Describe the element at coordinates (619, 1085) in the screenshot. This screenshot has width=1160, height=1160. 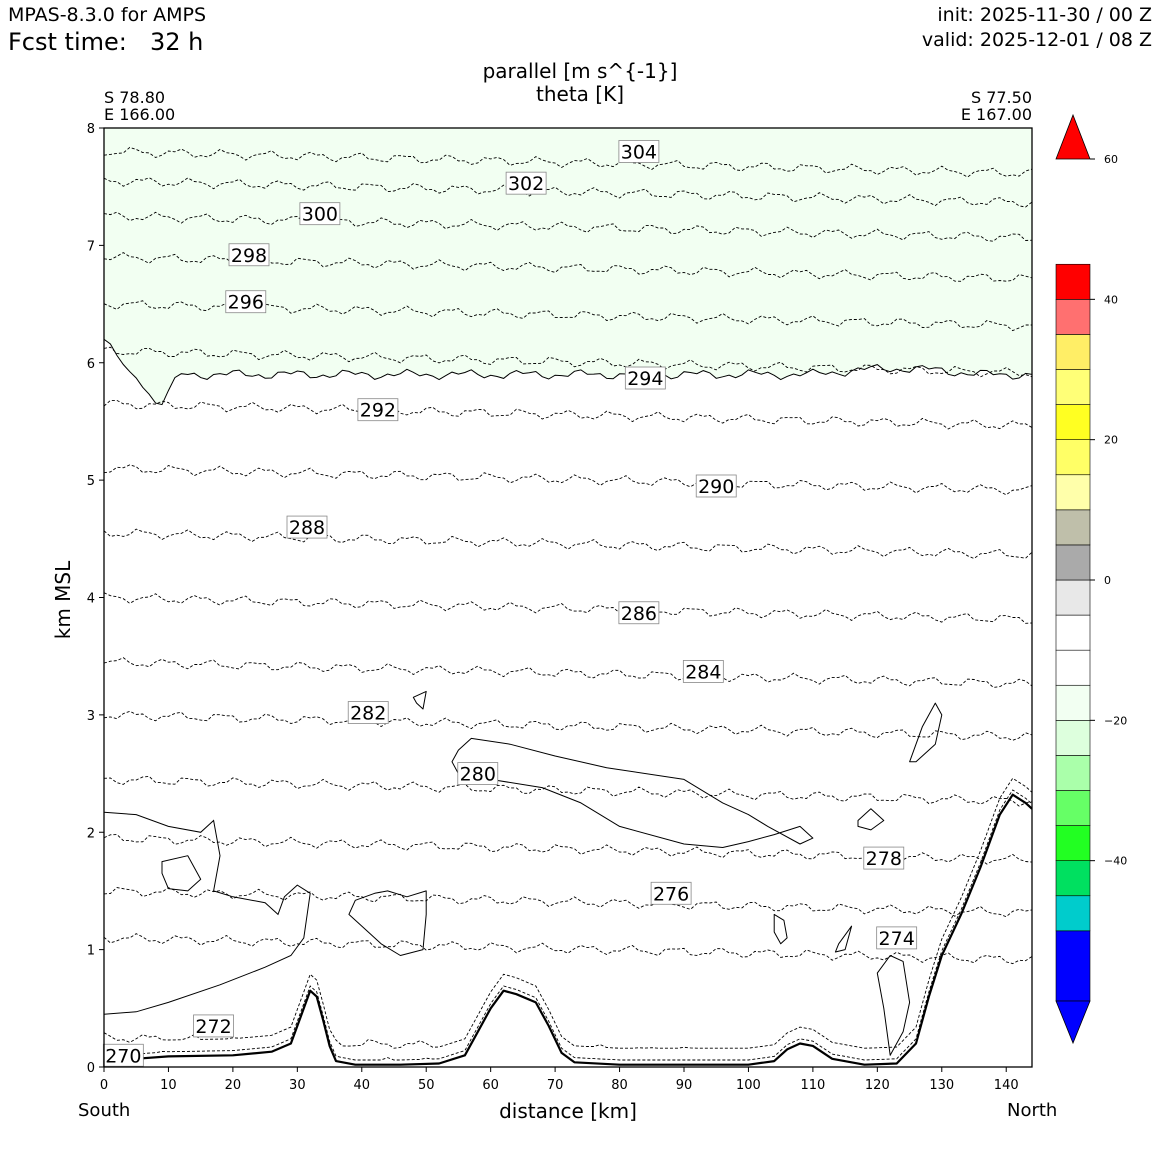
I see `svg-text: 80` at that location.